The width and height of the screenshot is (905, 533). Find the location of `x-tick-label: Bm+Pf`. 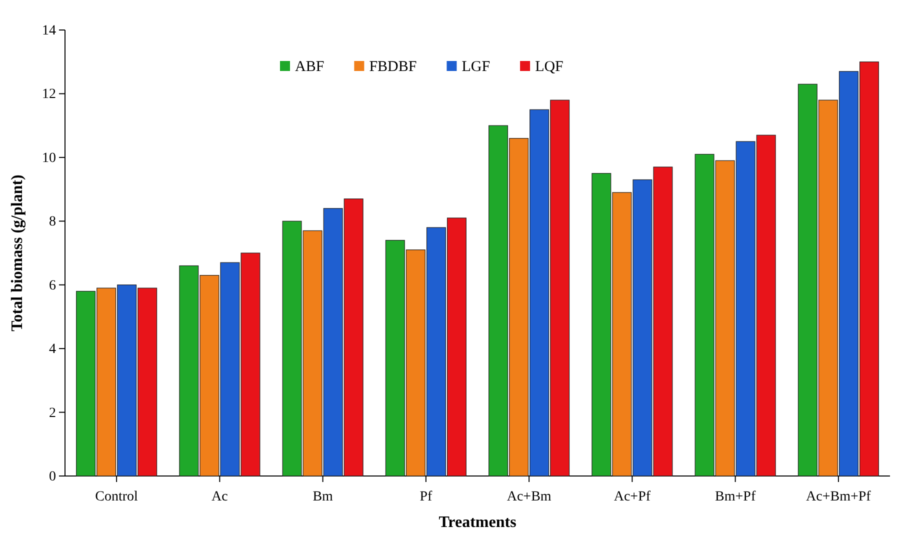

x-tick-label: Bm+Pf is located at coordinates (735, 496).